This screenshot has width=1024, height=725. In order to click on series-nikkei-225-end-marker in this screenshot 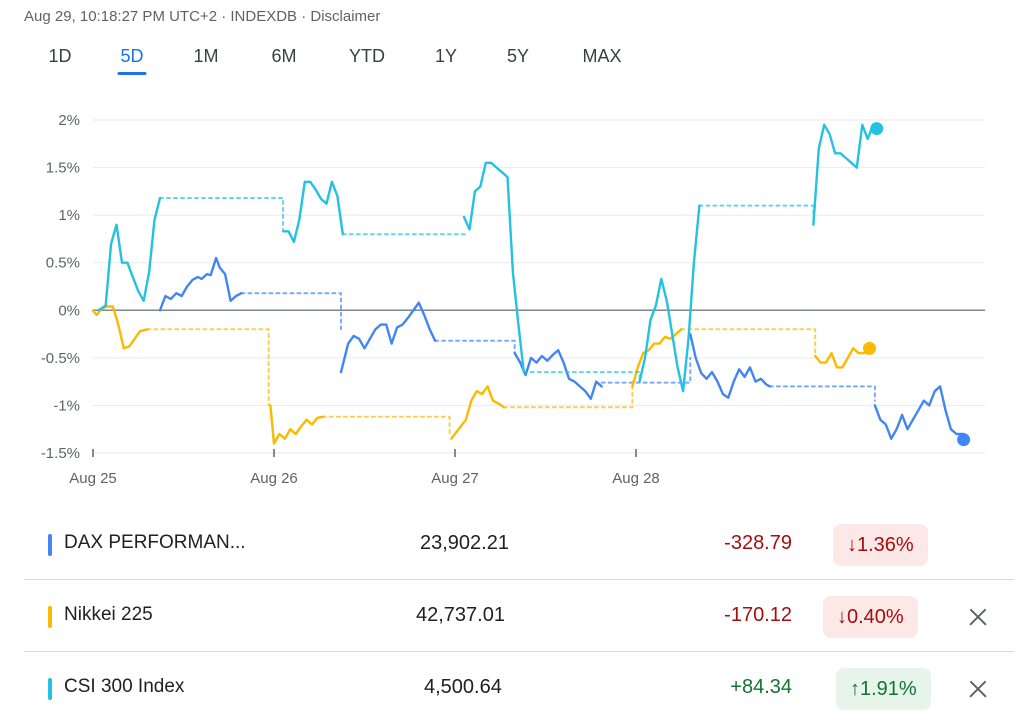, I will do `click(869, 348)`.